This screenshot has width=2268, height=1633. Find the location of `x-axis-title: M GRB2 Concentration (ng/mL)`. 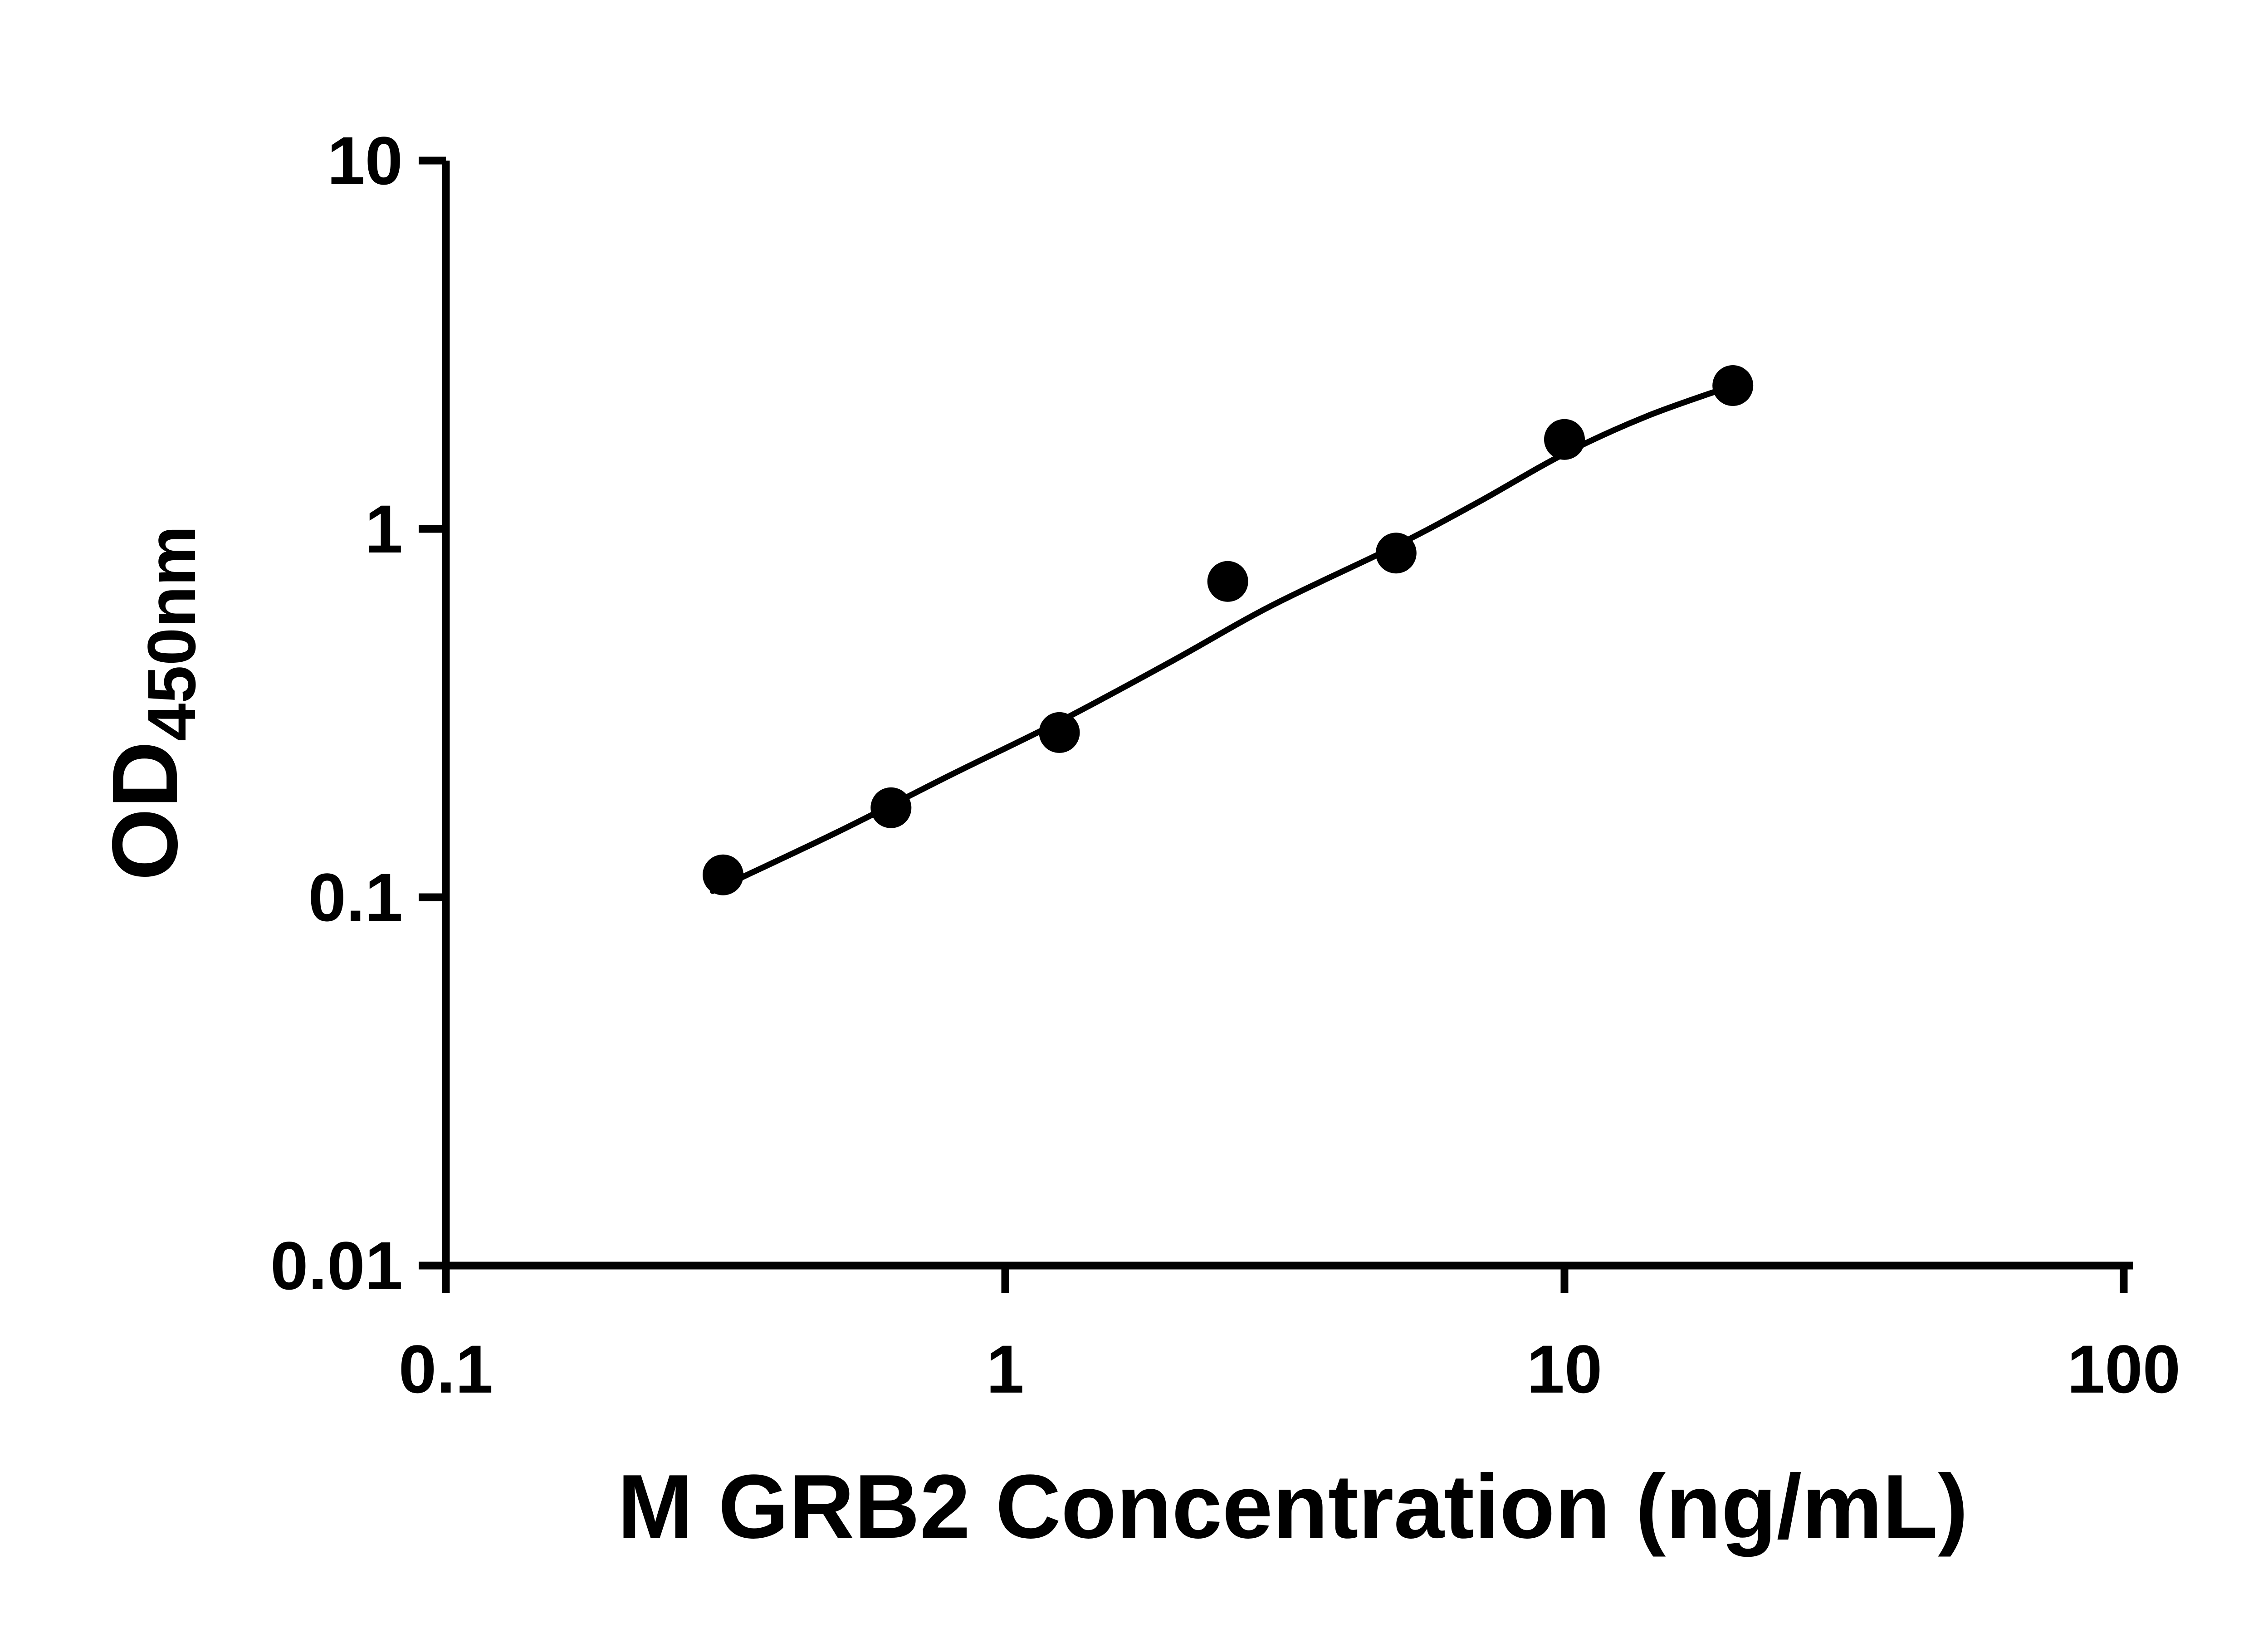

x-axis-title: M GRB2 Concentration (ng/mL) is located at coordinates (1293, 1506).